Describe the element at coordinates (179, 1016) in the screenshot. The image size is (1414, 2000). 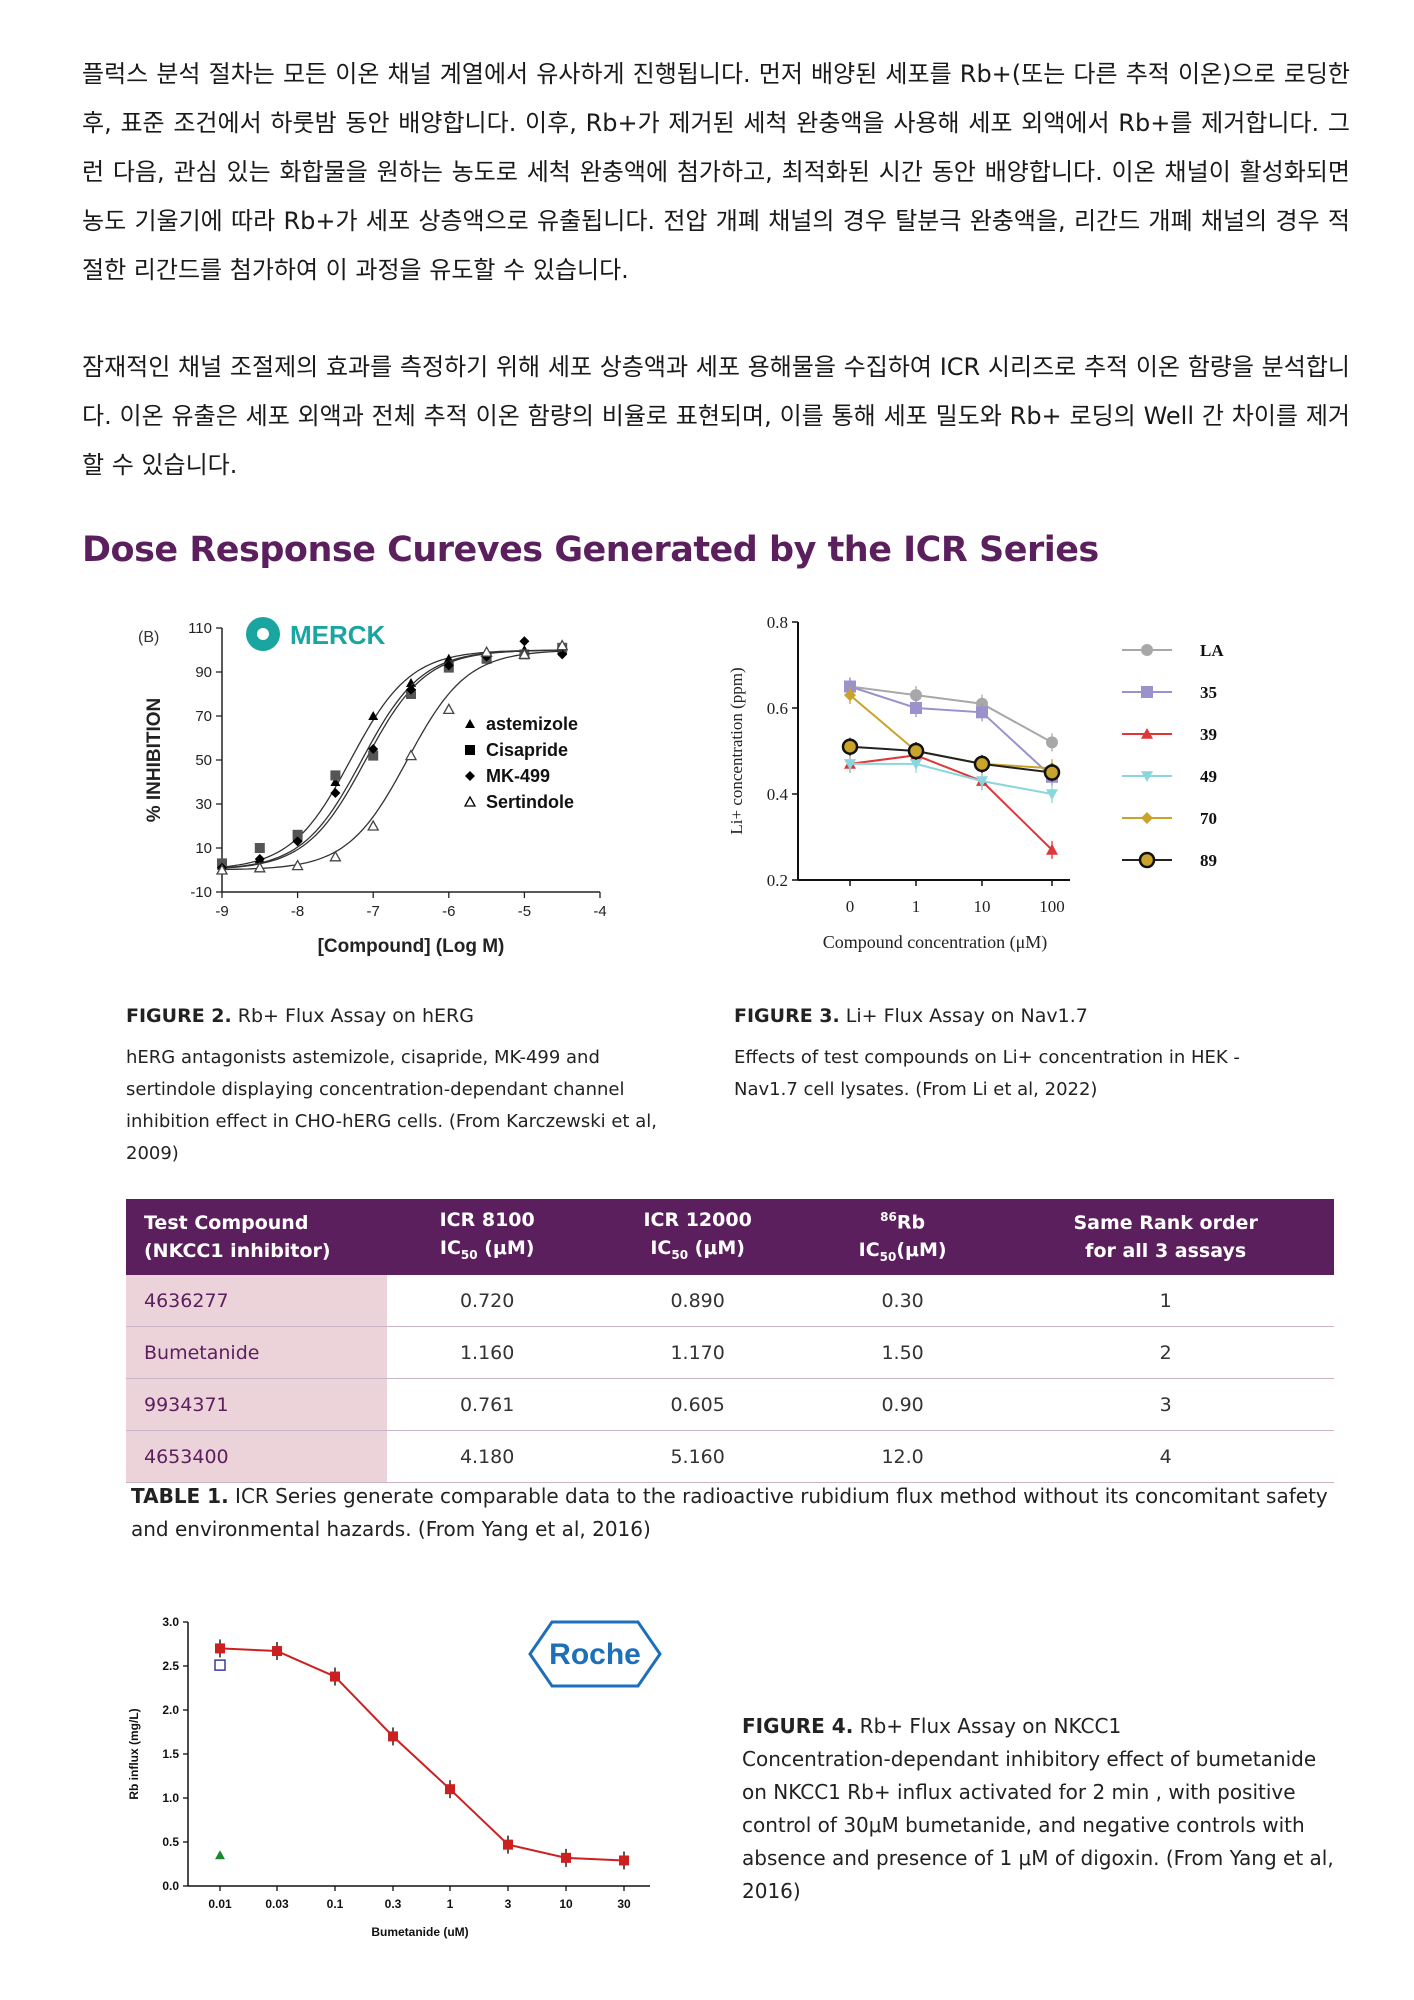
I see `figure-2-label: FIGURE 2.` at that location.